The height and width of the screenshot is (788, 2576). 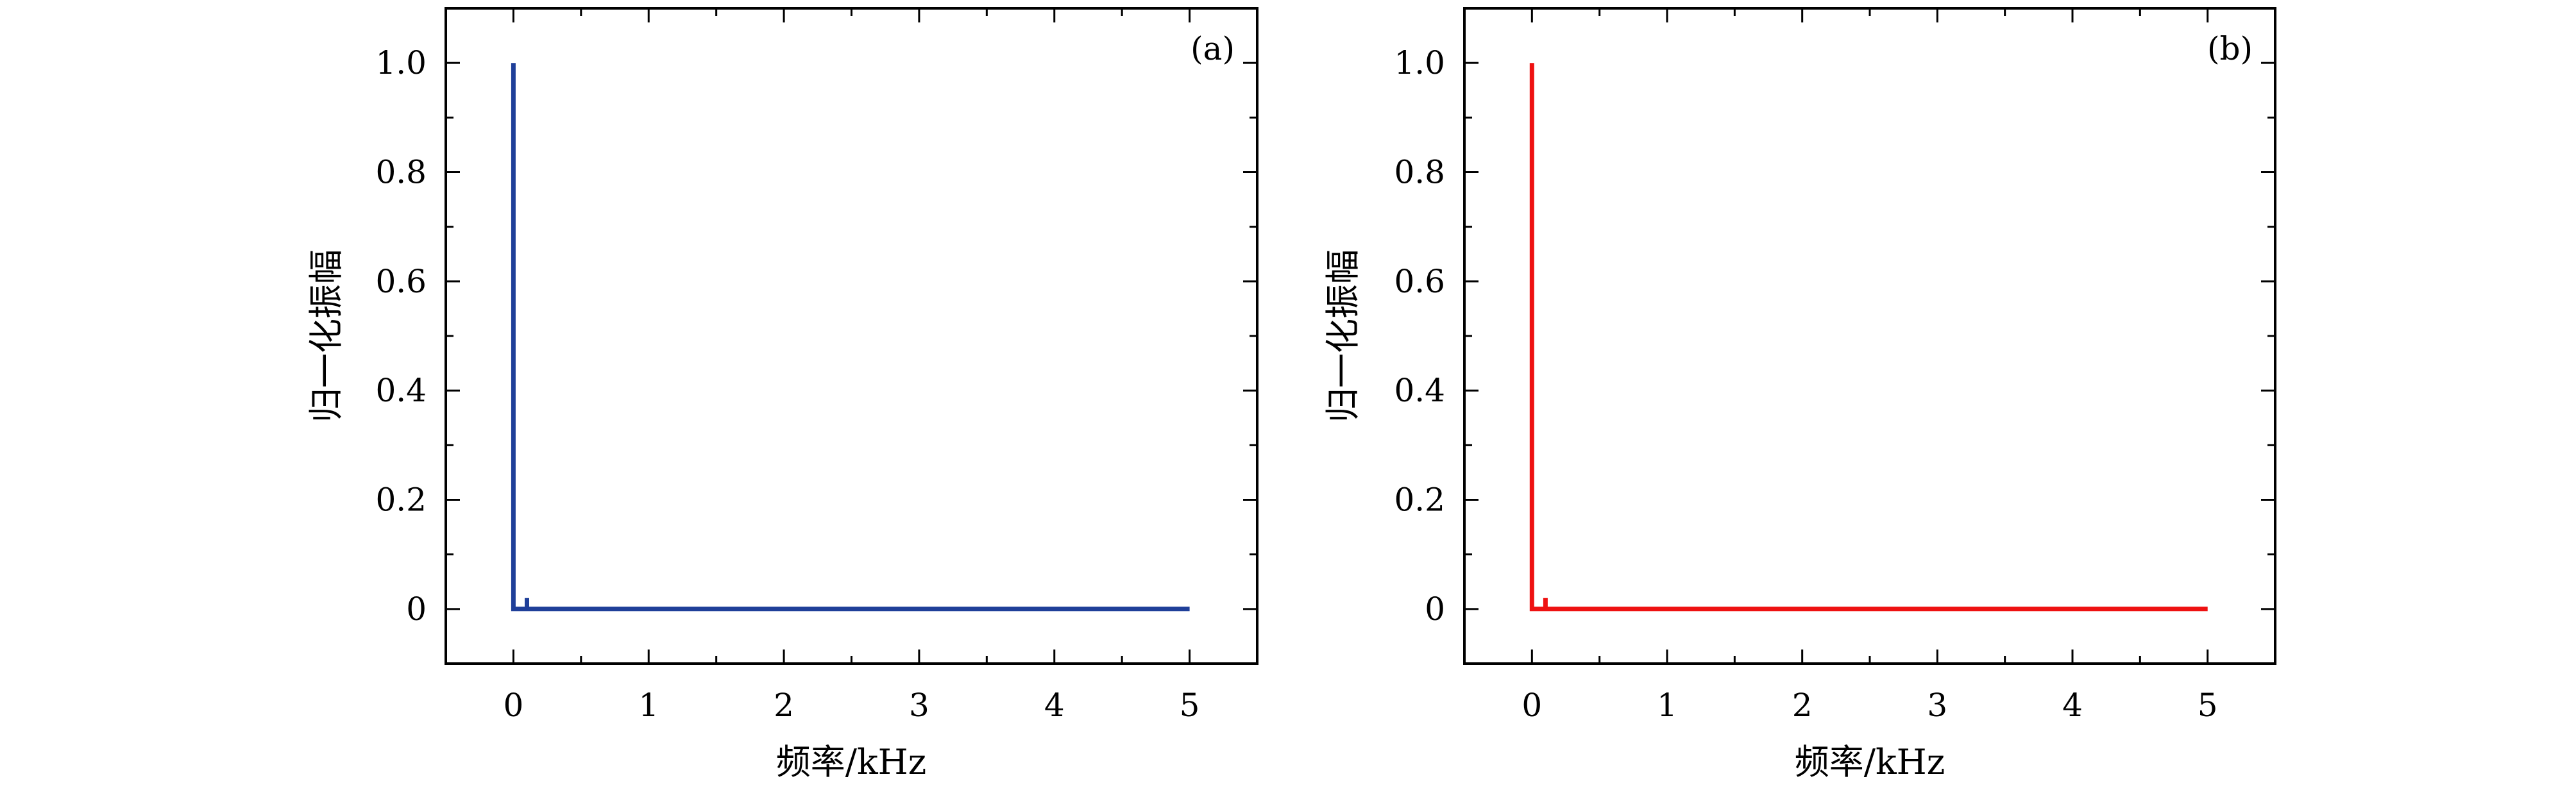 I want to click on panel-label: (a), so click(x=1213, y=48).